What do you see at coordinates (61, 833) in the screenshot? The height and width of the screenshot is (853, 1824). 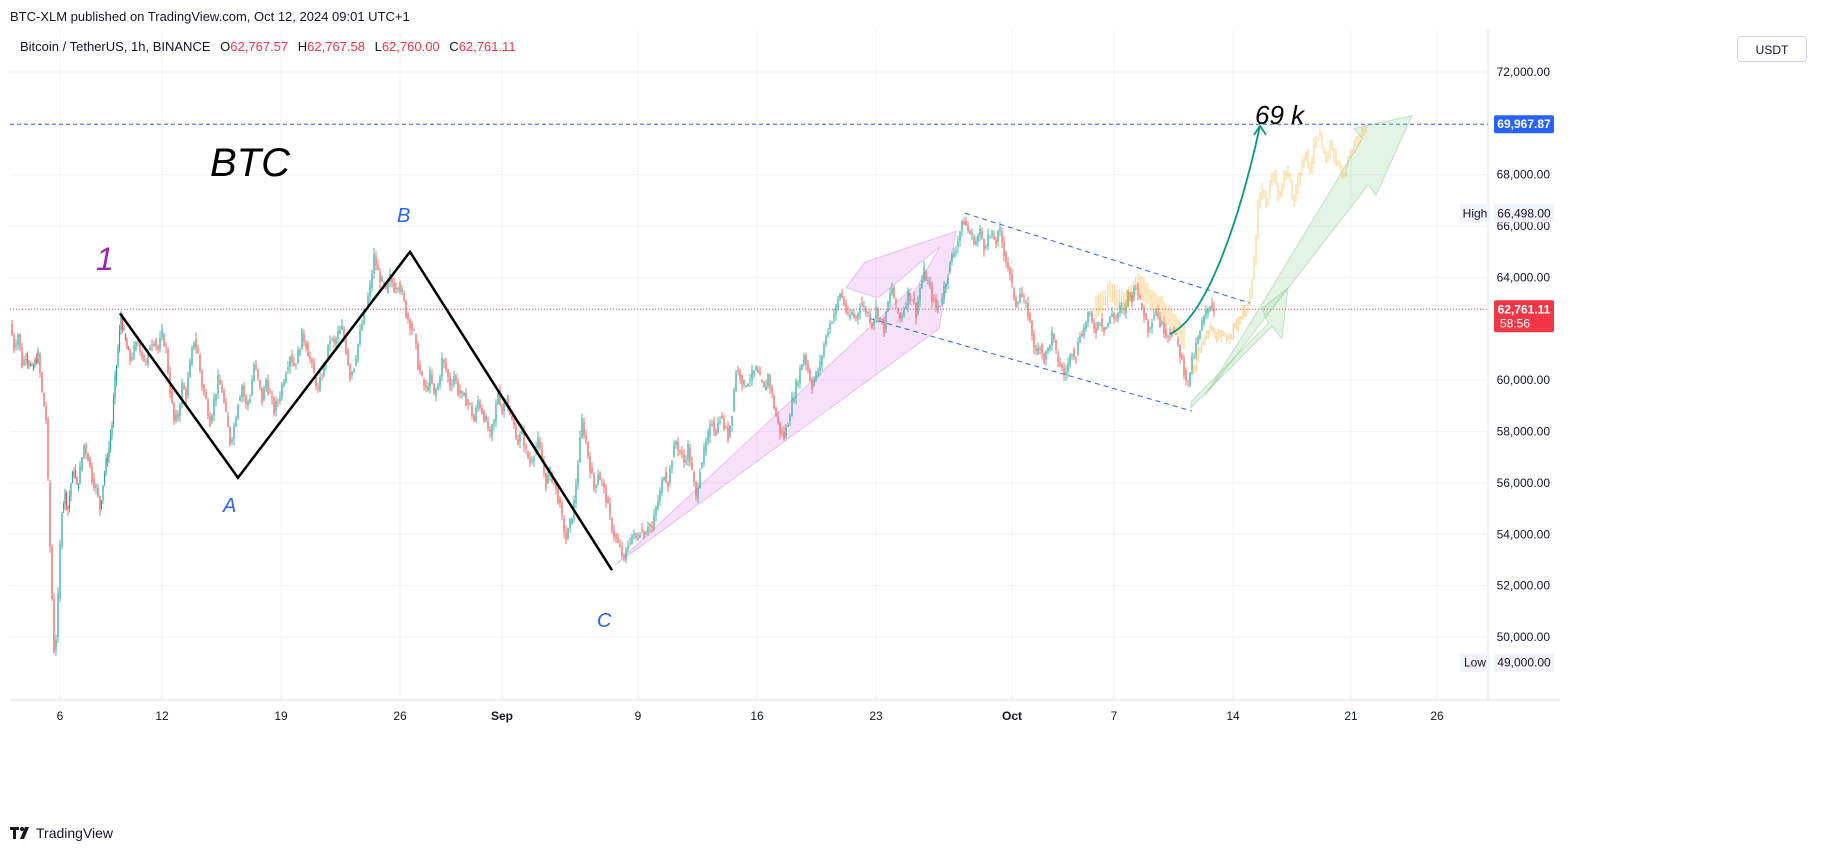 I see `tradingview-logo: TradingView` at bounding box center [61, 833].